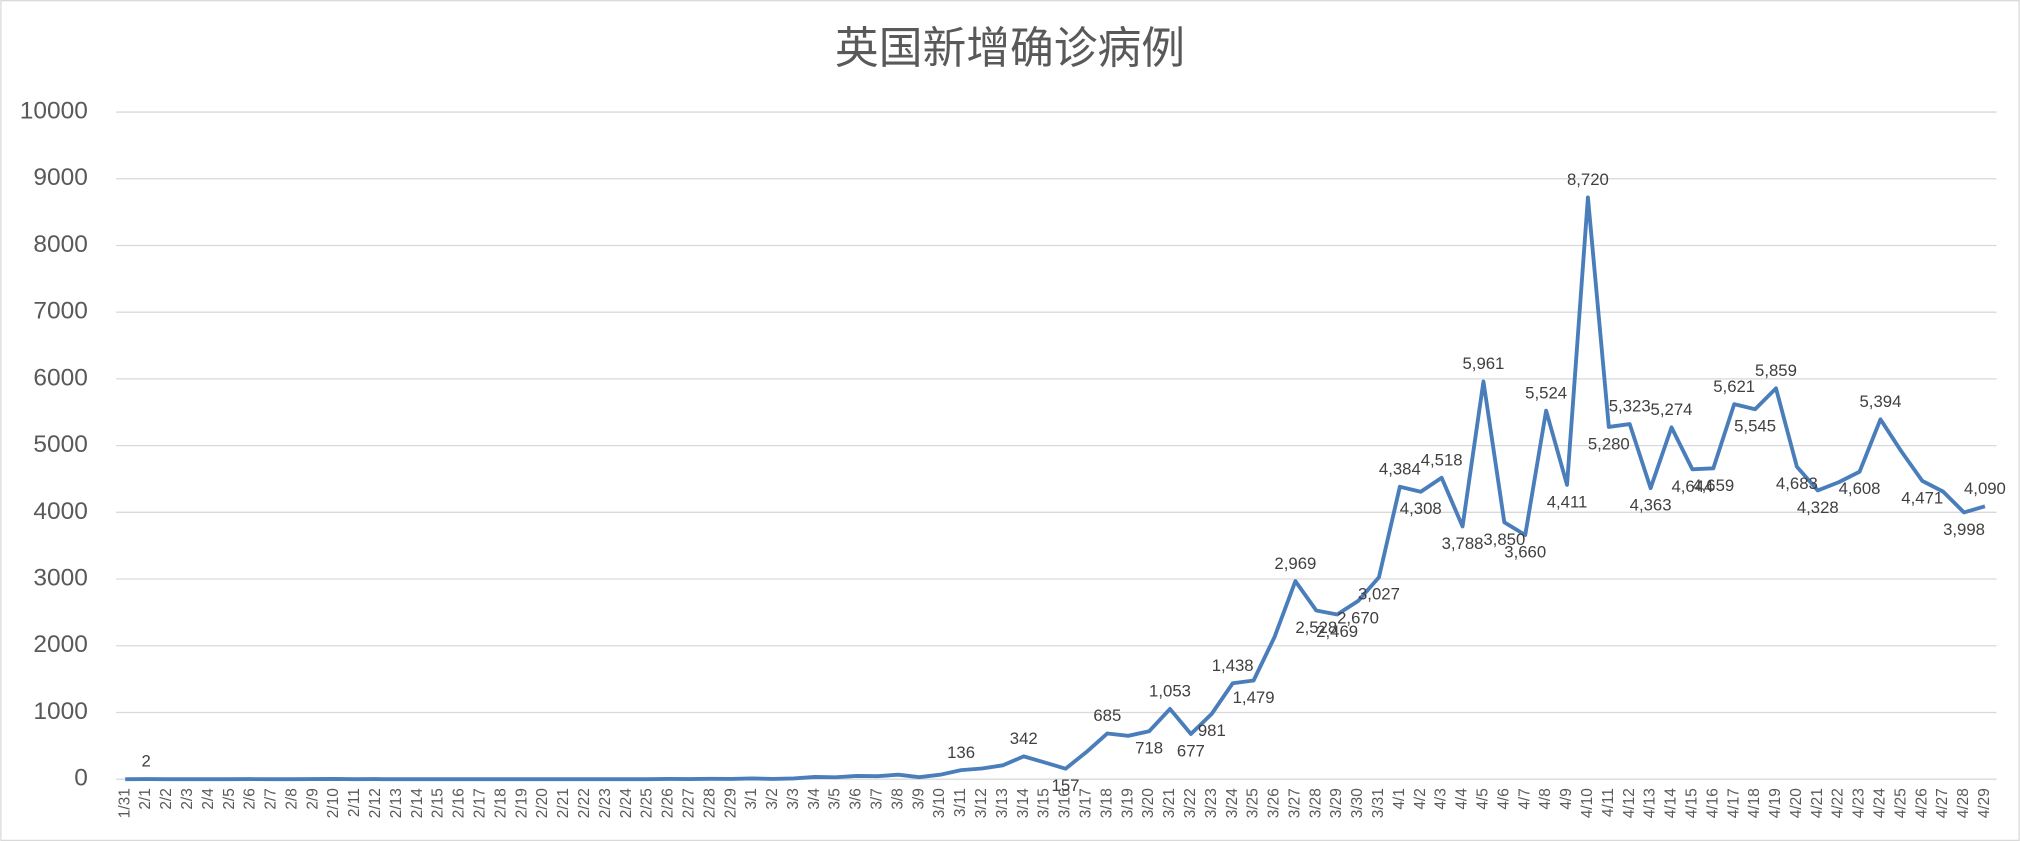 The height and width of the screenshot is (841, 2020). Describe the element at coordinates (396, 803) in the screenshot. I see `x-tick-label: 2/13` at that location.